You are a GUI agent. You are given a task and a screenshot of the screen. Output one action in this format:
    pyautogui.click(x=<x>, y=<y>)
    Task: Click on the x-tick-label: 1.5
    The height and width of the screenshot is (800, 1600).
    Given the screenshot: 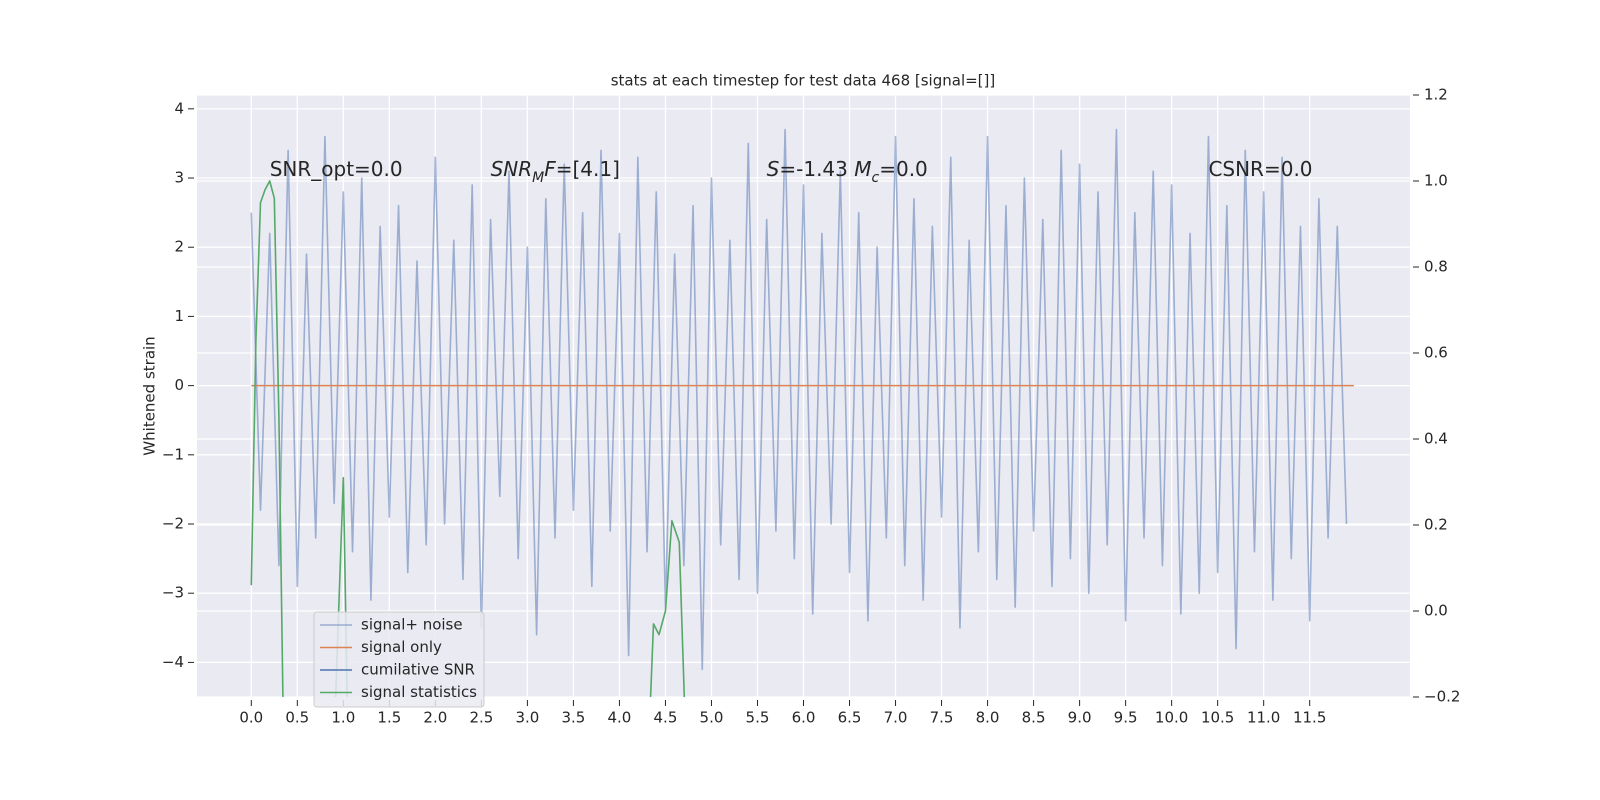 What is the action you would take?
    pyautogui.click(x=389, y=718)
    